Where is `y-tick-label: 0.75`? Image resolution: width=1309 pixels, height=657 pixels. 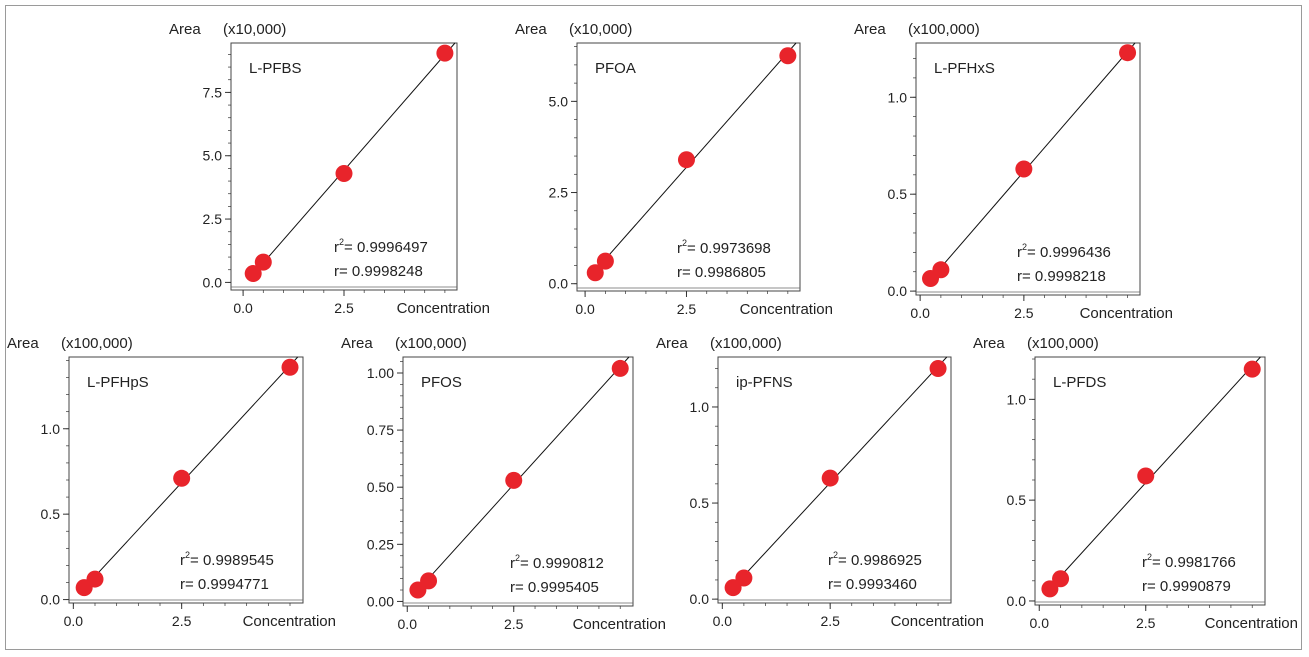 y-tick-label: 0.75 is located at coordinates (380, 430).